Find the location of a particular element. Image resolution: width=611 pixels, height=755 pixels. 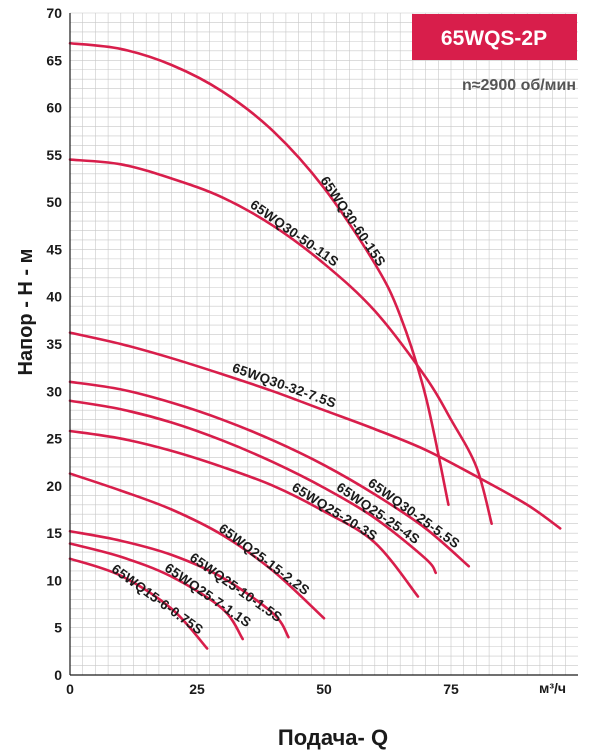

y-tick-label: 60 is located at coordinates (54, 108).